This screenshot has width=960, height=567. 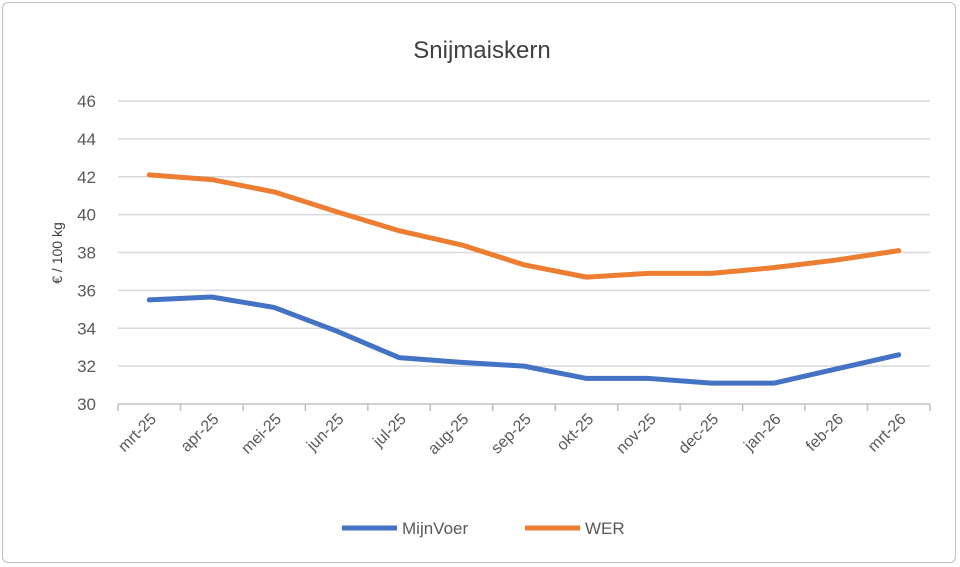 I want to click on legend-label: WER, so click(x=605, y=528).